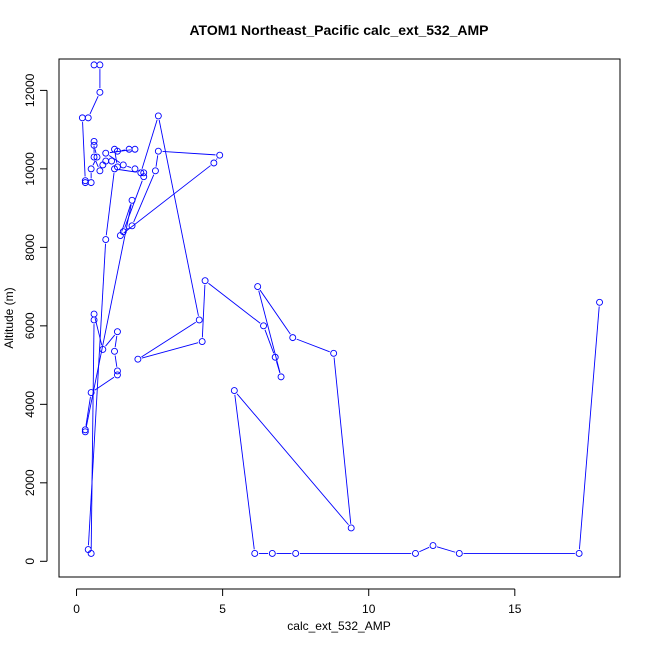 The height and width of the screenshot is (650, 650). What do you see at coordinates (30, 90) in the screenshot?
I see `y-tick-label: 12000` at bounding box center [30, 90].